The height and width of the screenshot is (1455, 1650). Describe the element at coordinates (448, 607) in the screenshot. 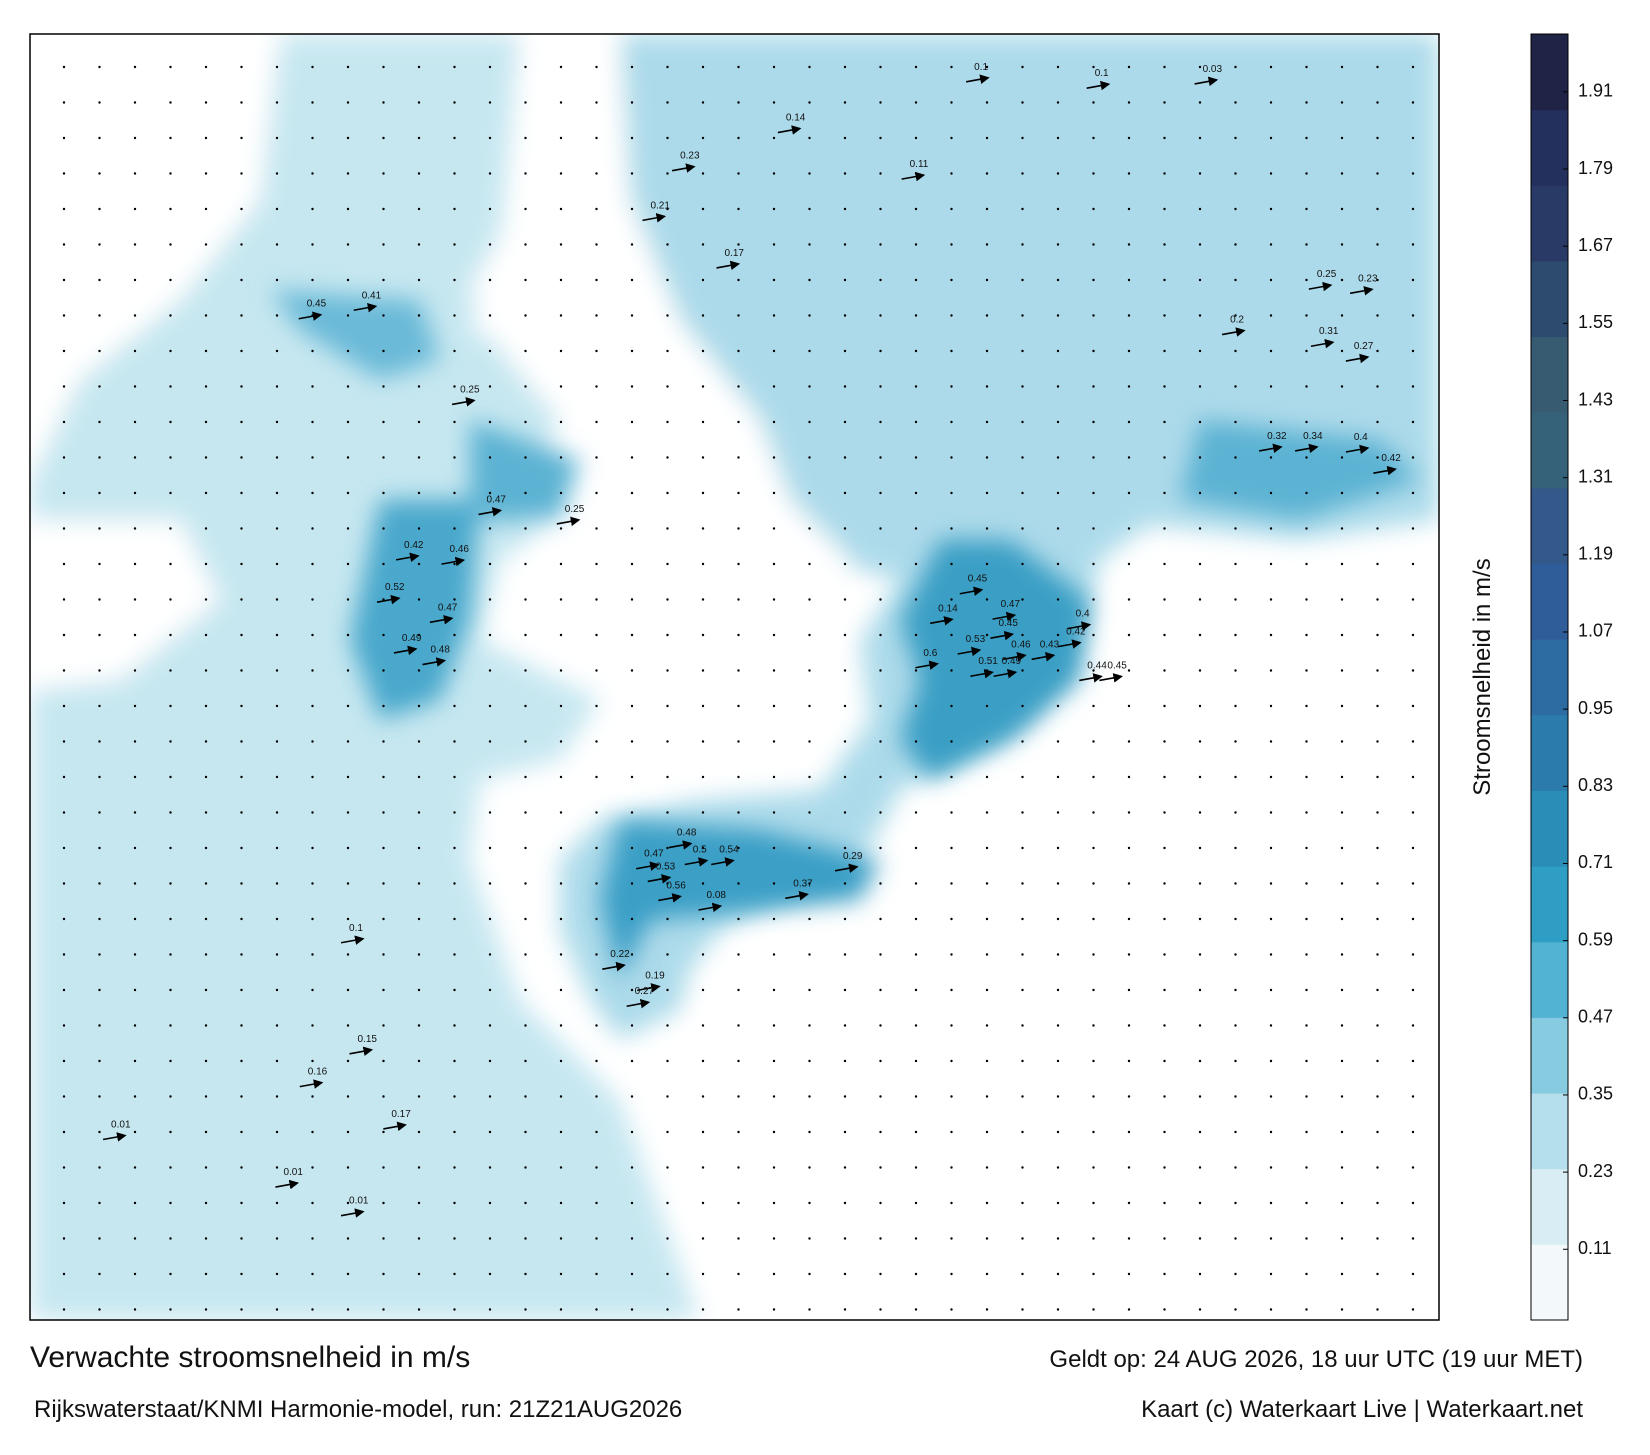

I see `speed-label: 0.47` at that location.